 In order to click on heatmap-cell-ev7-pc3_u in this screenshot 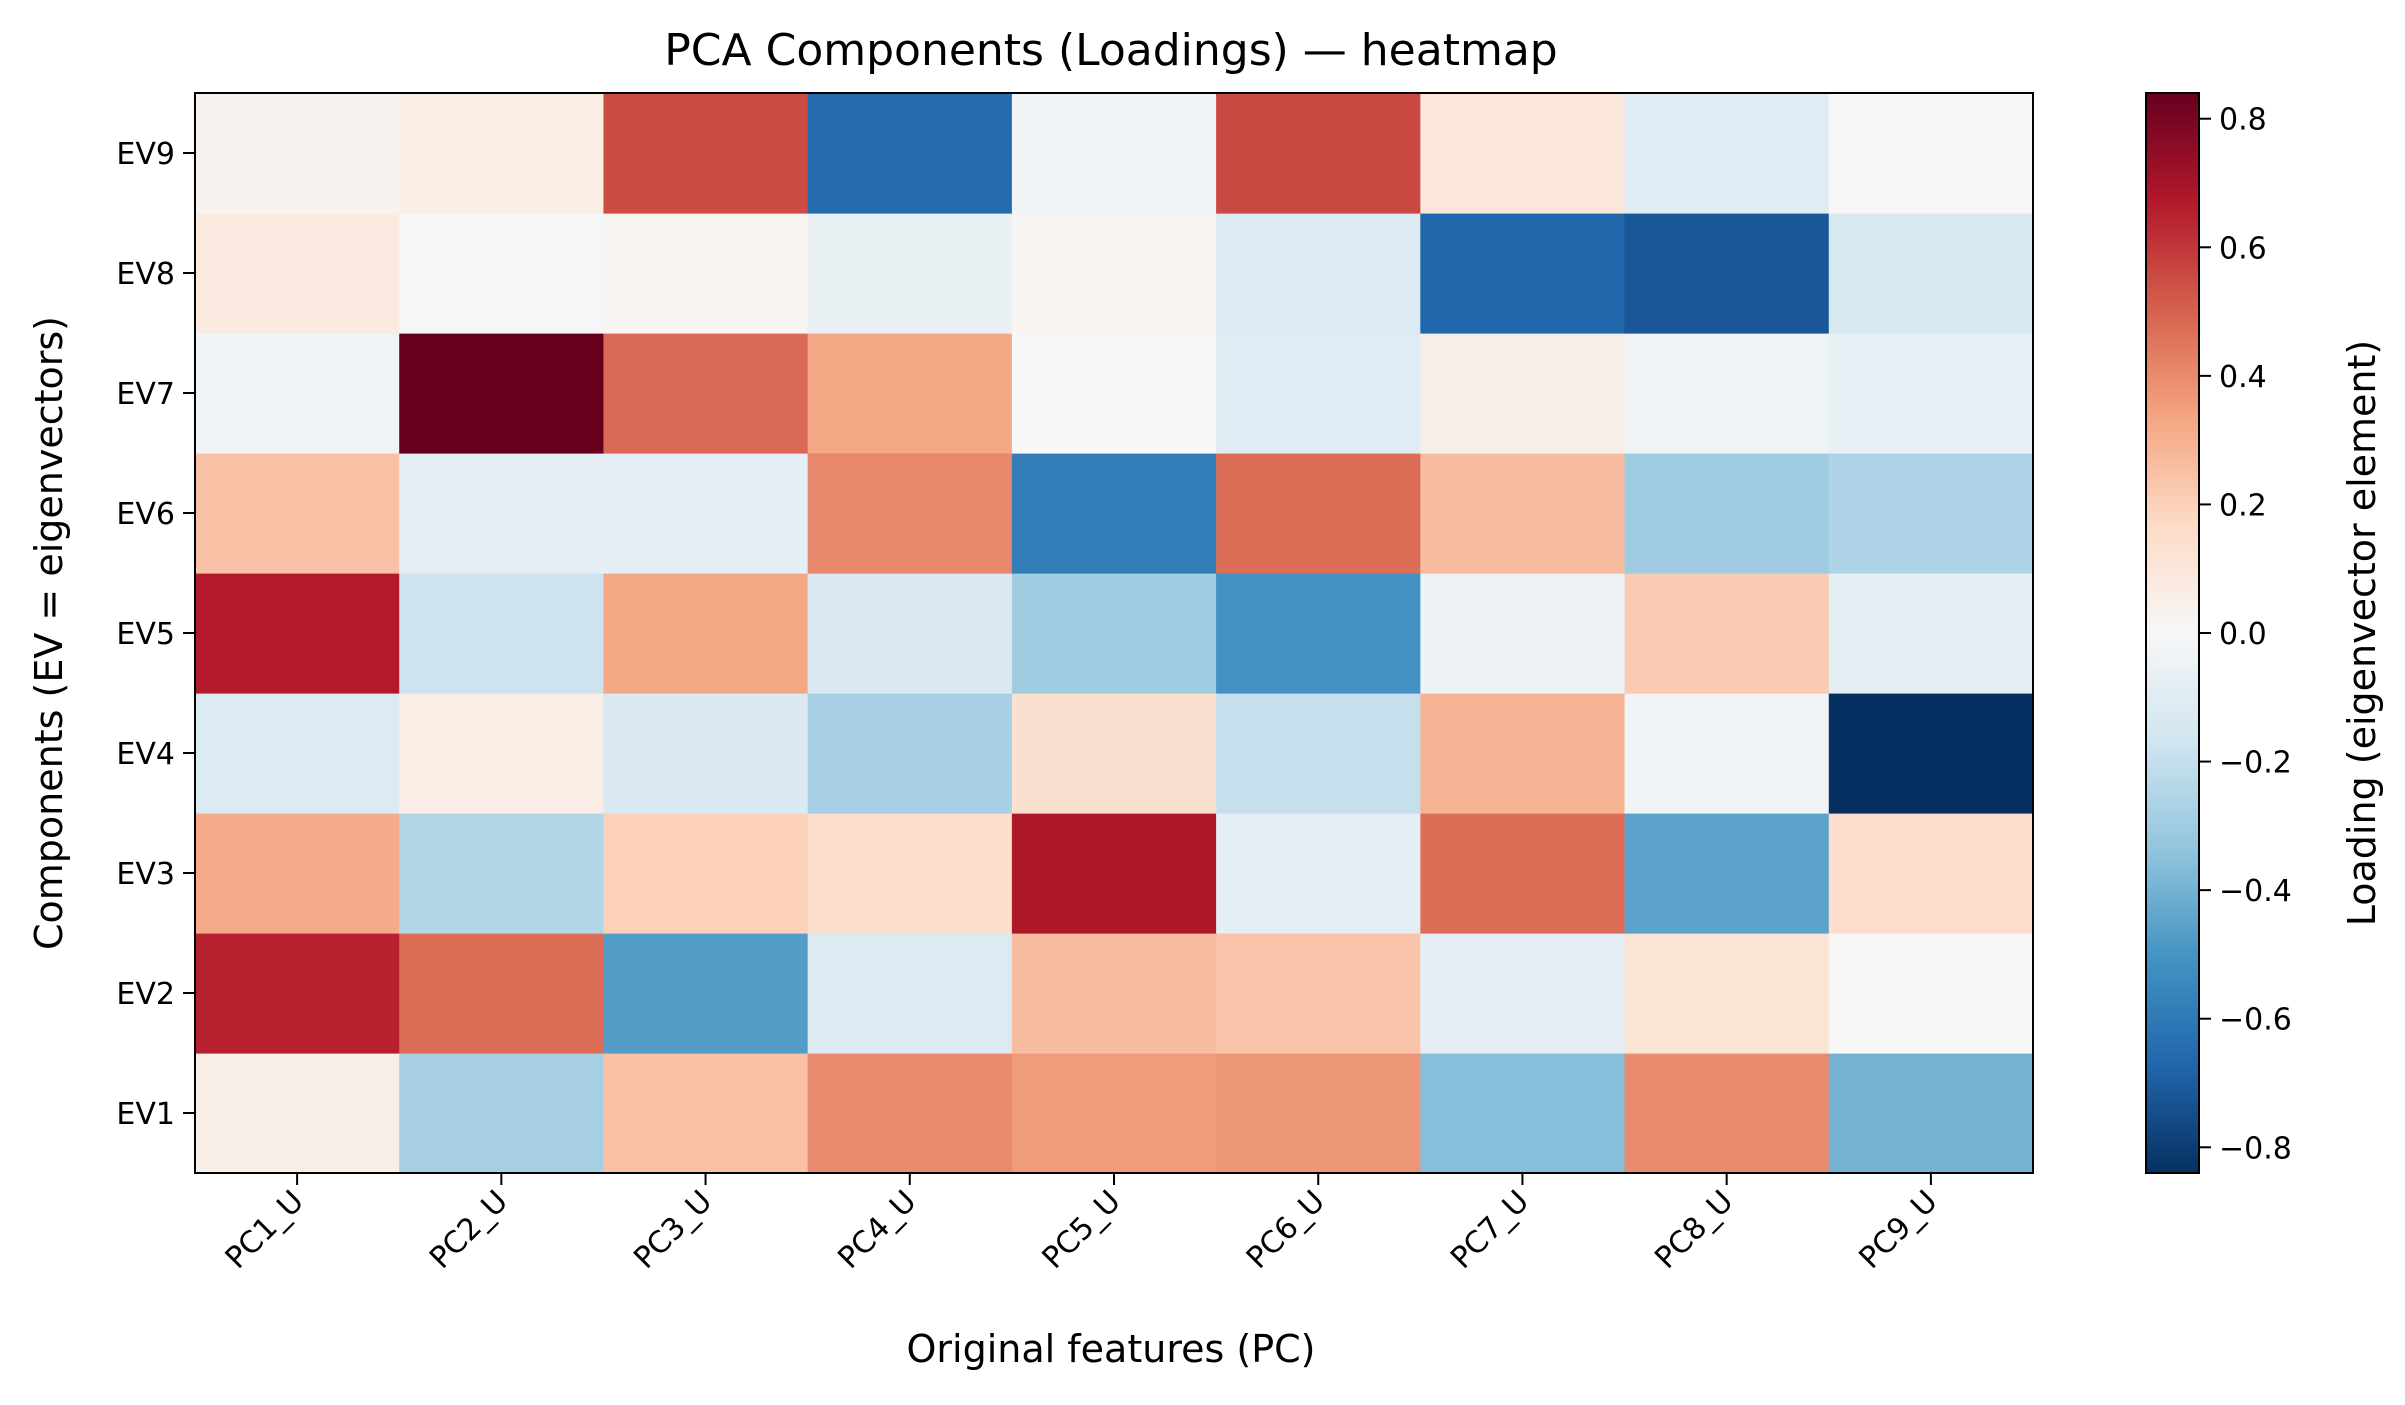, I will do `click(706, 393)`.